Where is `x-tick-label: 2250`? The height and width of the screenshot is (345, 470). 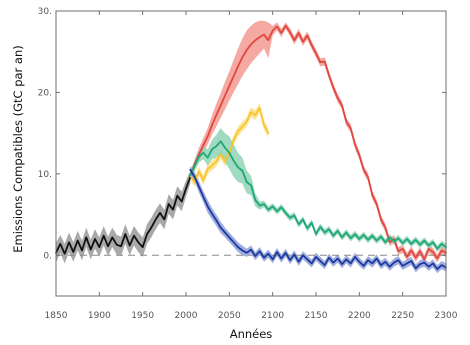 x-tick-label: 2250 is located at coordinates (402, 316).